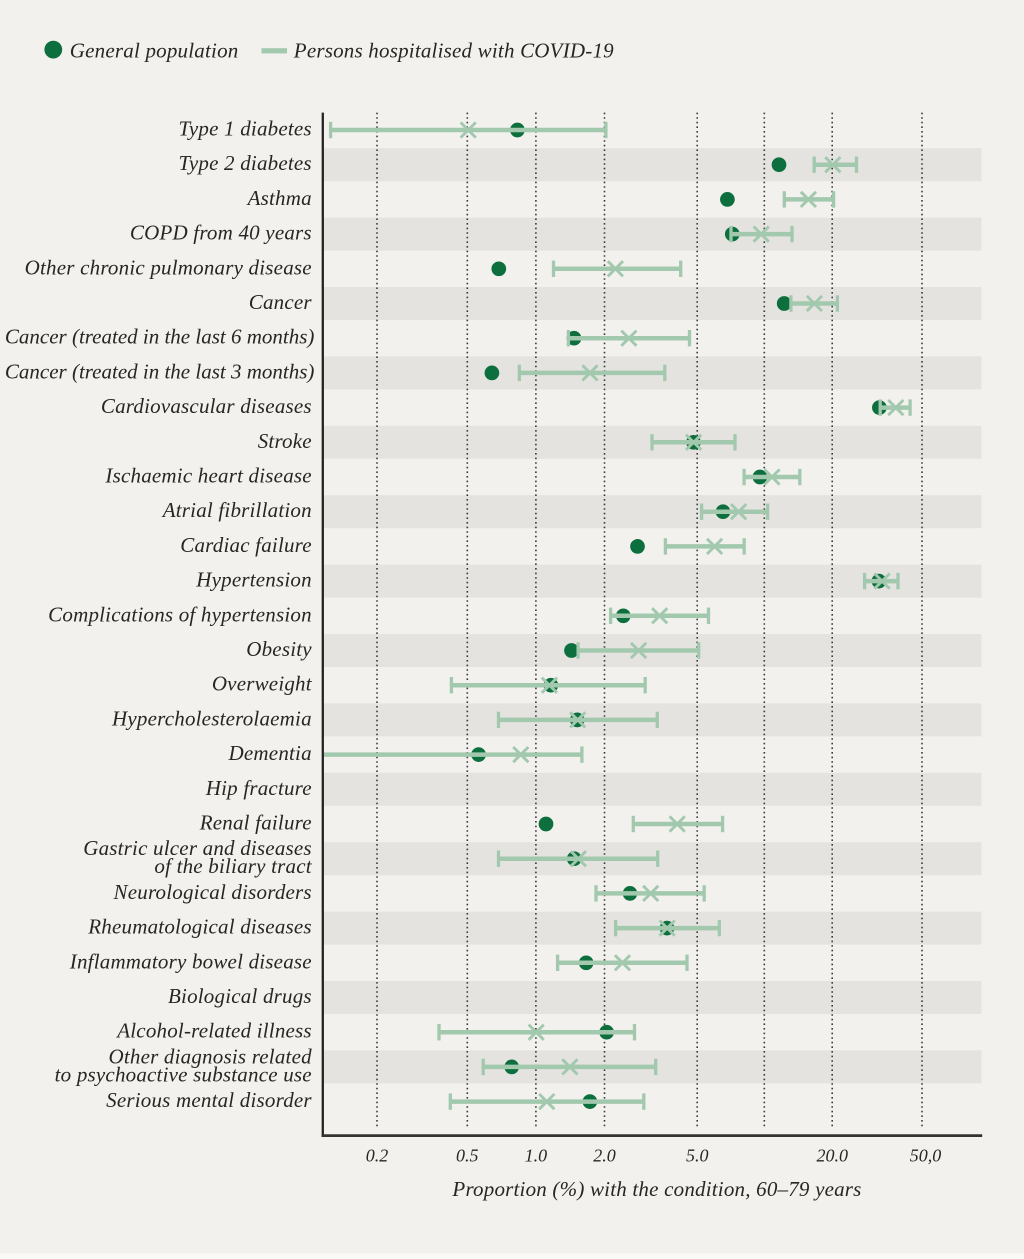  What do you see at coordinates (199, 927) in the screenshot?
I see `svg-text: Rheumatological diseases` at bounding box center [199, 927].